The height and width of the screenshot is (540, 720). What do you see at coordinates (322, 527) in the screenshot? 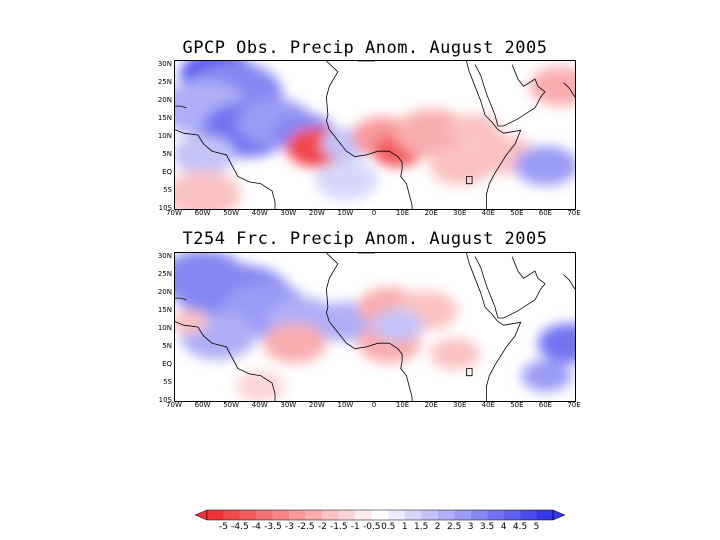
I see `colorbar-label: -2` at bounding box center [322, 527].